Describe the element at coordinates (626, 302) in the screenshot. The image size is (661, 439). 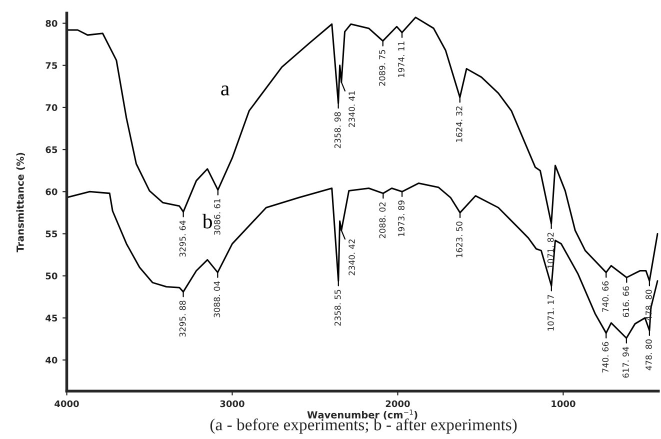
I see `annotation: 616. 66` at that location.